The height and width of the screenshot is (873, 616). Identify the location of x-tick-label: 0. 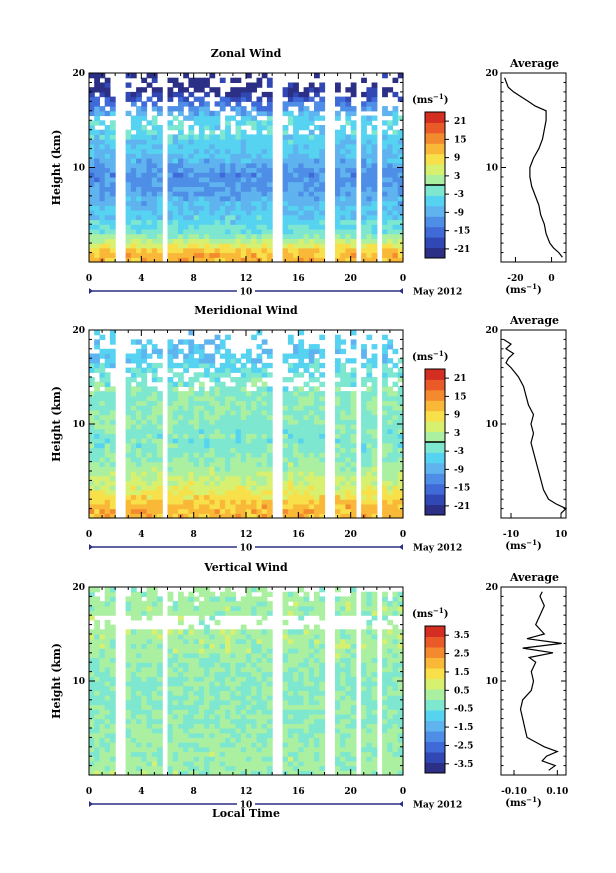
(403, 535).